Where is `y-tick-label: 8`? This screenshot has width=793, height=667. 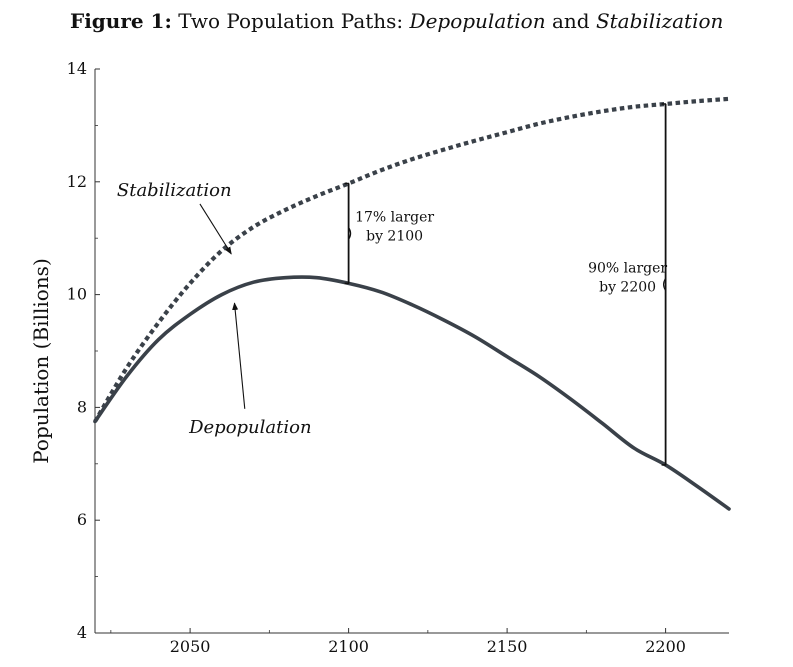 y-tick-label: 8 is located at coordinates (82, 406).